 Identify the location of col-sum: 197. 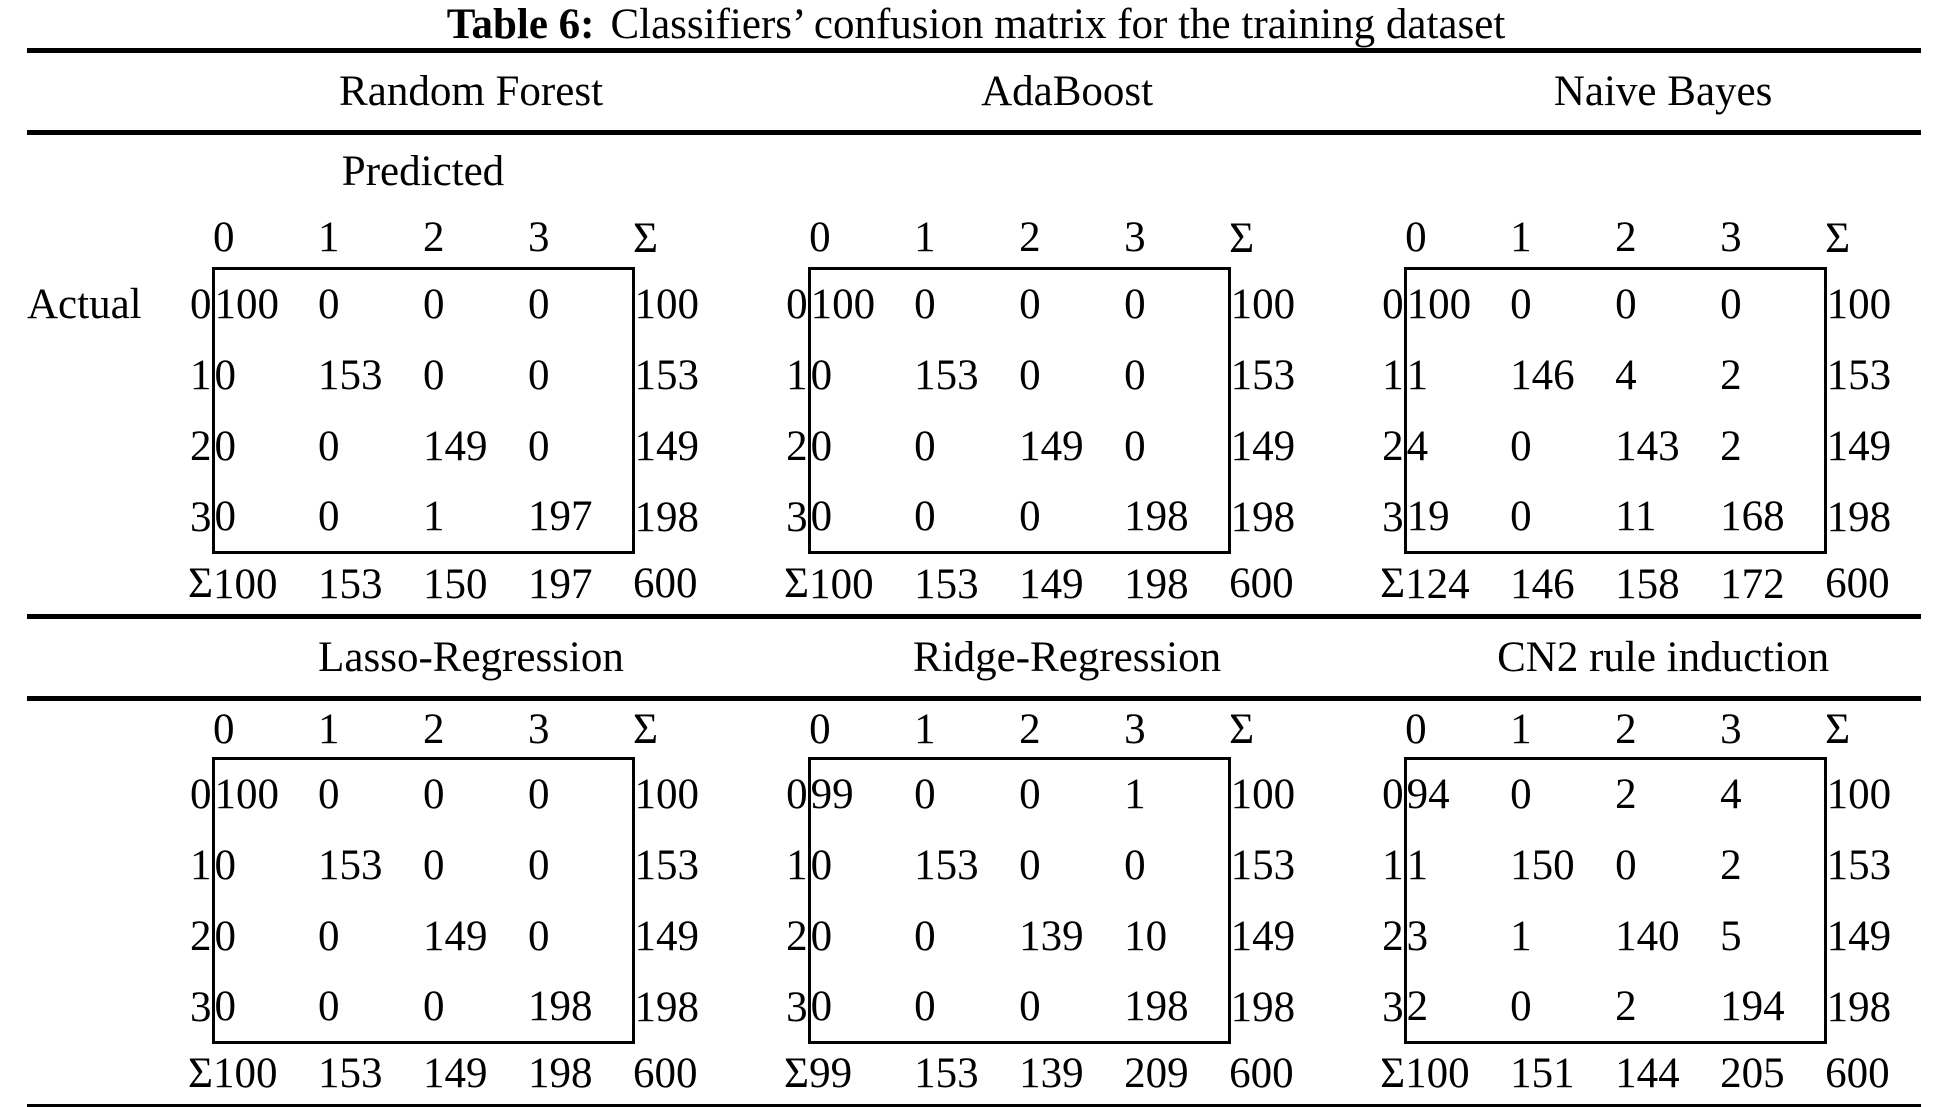
(560, 584).